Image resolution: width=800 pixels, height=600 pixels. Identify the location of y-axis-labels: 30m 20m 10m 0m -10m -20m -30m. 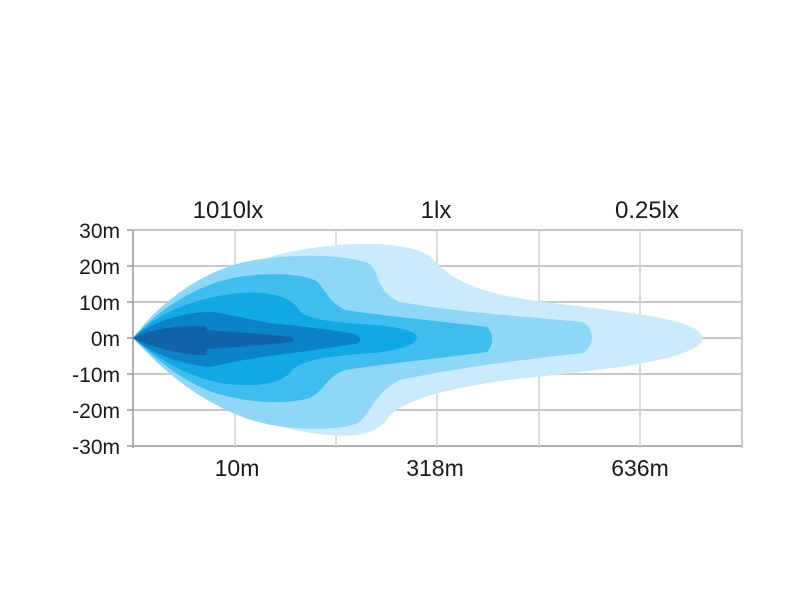
(96, 339).